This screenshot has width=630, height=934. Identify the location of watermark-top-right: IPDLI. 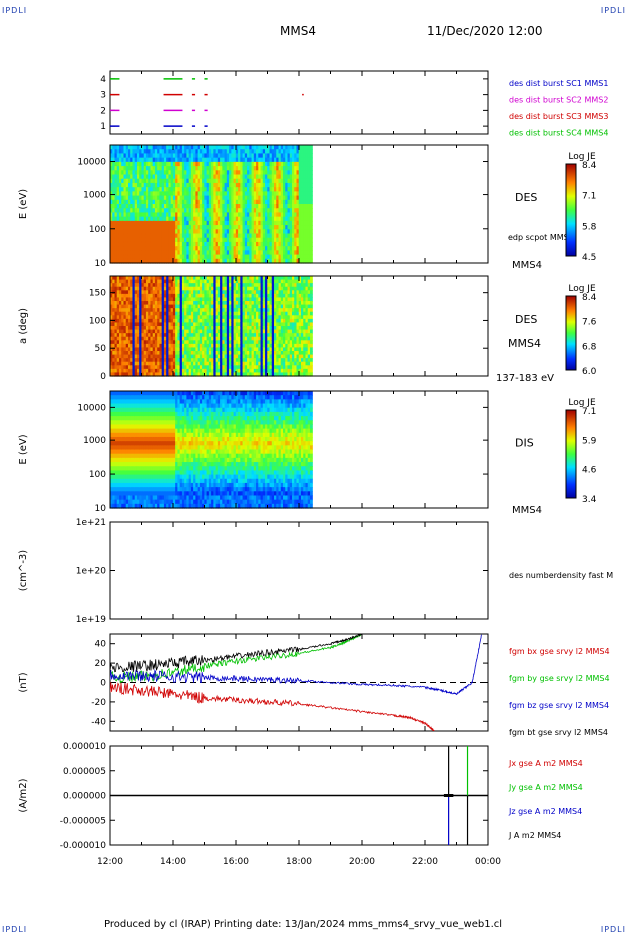
(613, 10).